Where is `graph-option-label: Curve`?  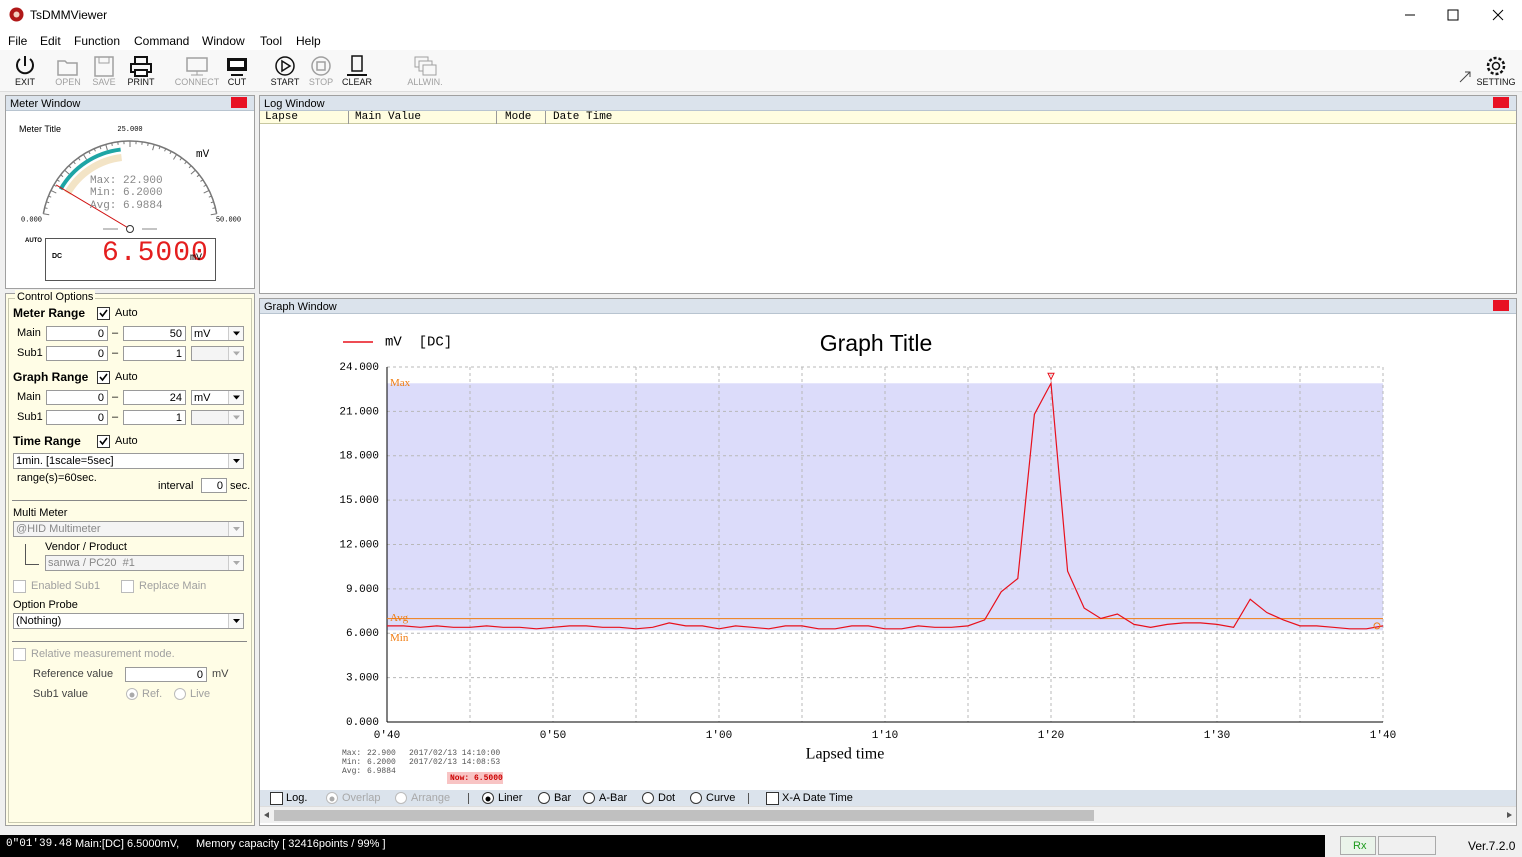 graph-option-label: Curve is located at coordinates (721, 798).